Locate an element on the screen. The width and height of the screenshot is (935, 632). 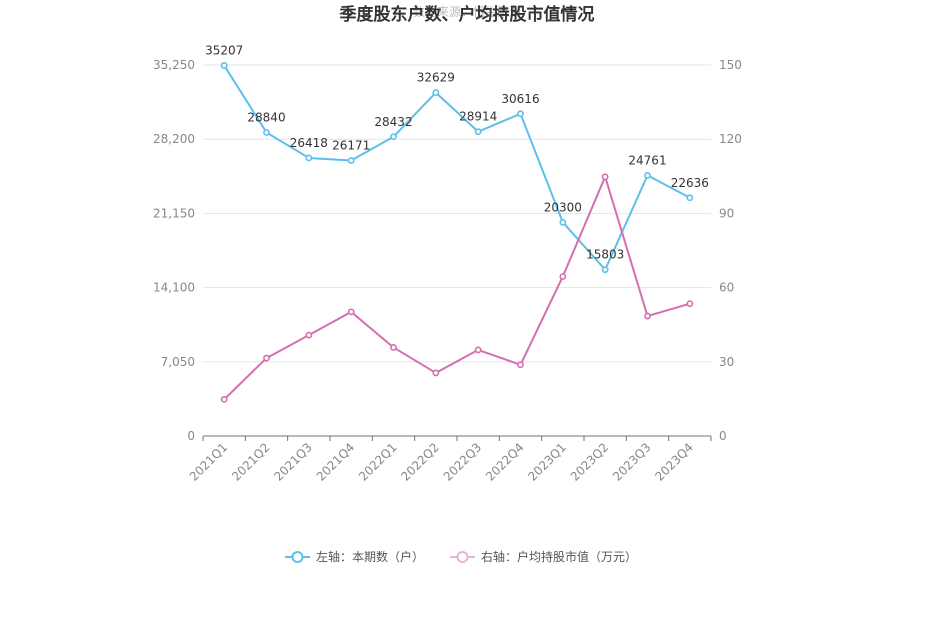
data-label: 28914 is located at coordinates (478, 117).